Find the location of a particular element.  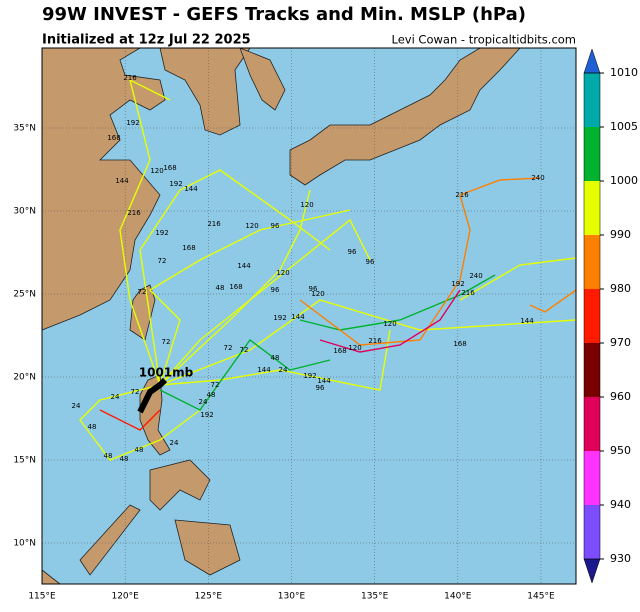

colorbar: 930 940 950 960 970 980 990 1000 1005 1010 is located at coordinates (610, 316).